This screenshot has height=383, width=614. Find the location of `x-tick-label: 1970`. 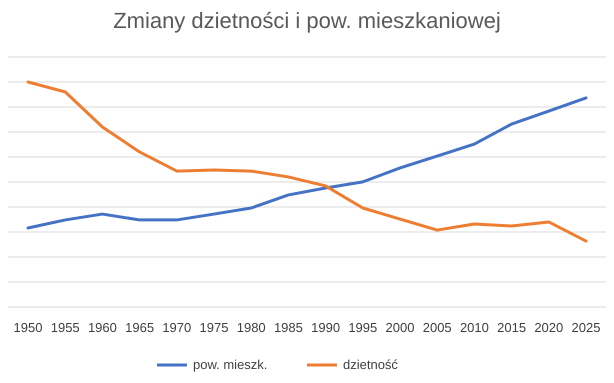

x-tick-label: 1970 is located at coordinates (177, 327).